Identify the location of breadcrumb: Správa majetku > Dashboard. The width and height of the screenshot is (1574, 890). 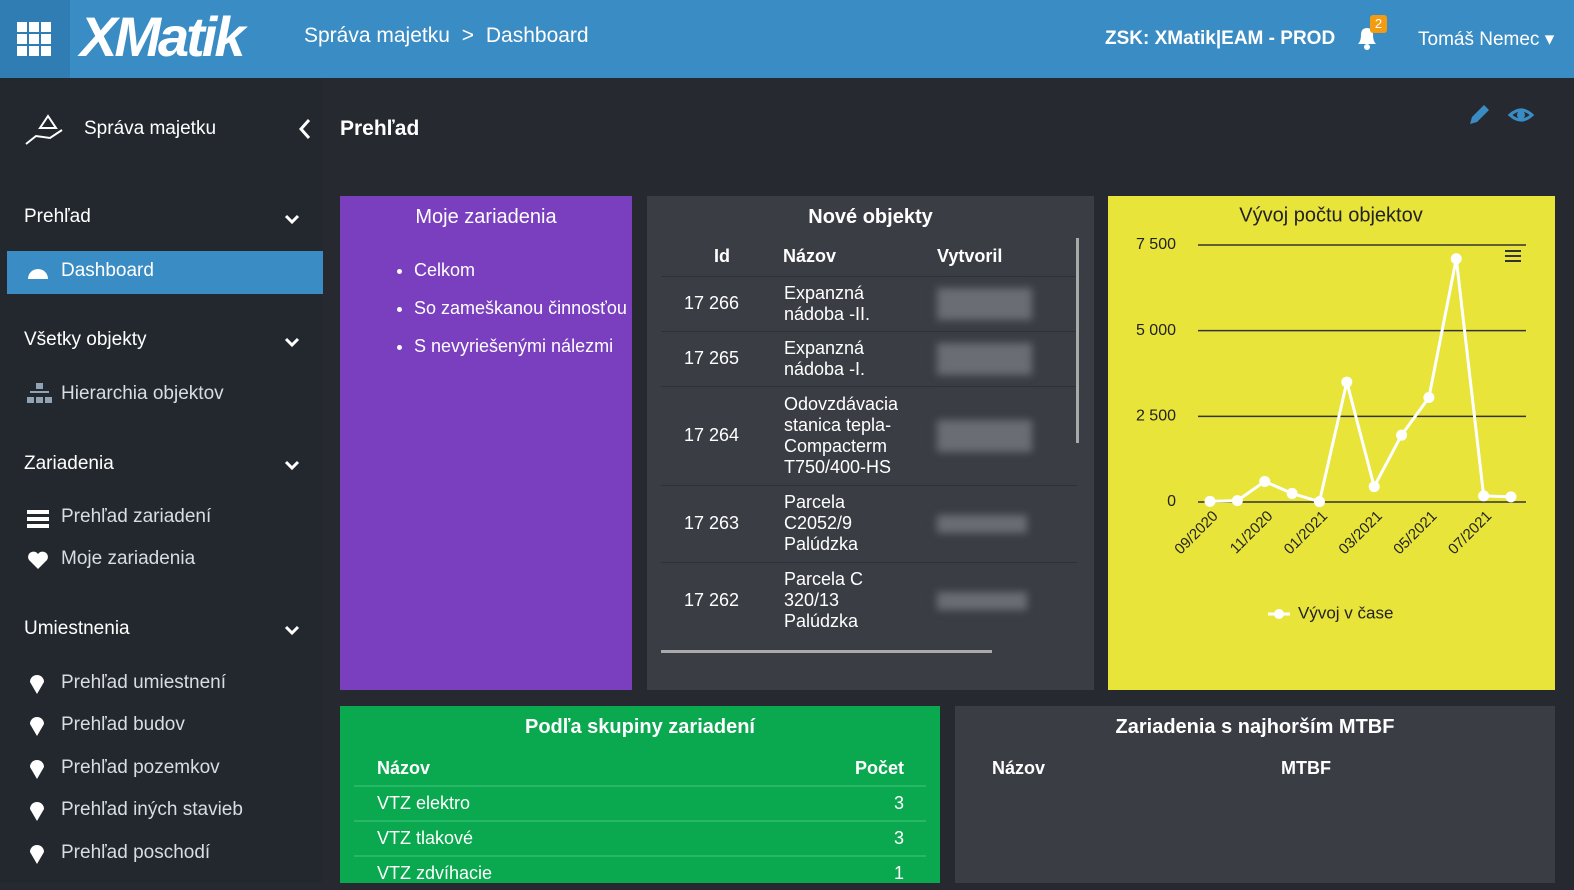
(446, 36).